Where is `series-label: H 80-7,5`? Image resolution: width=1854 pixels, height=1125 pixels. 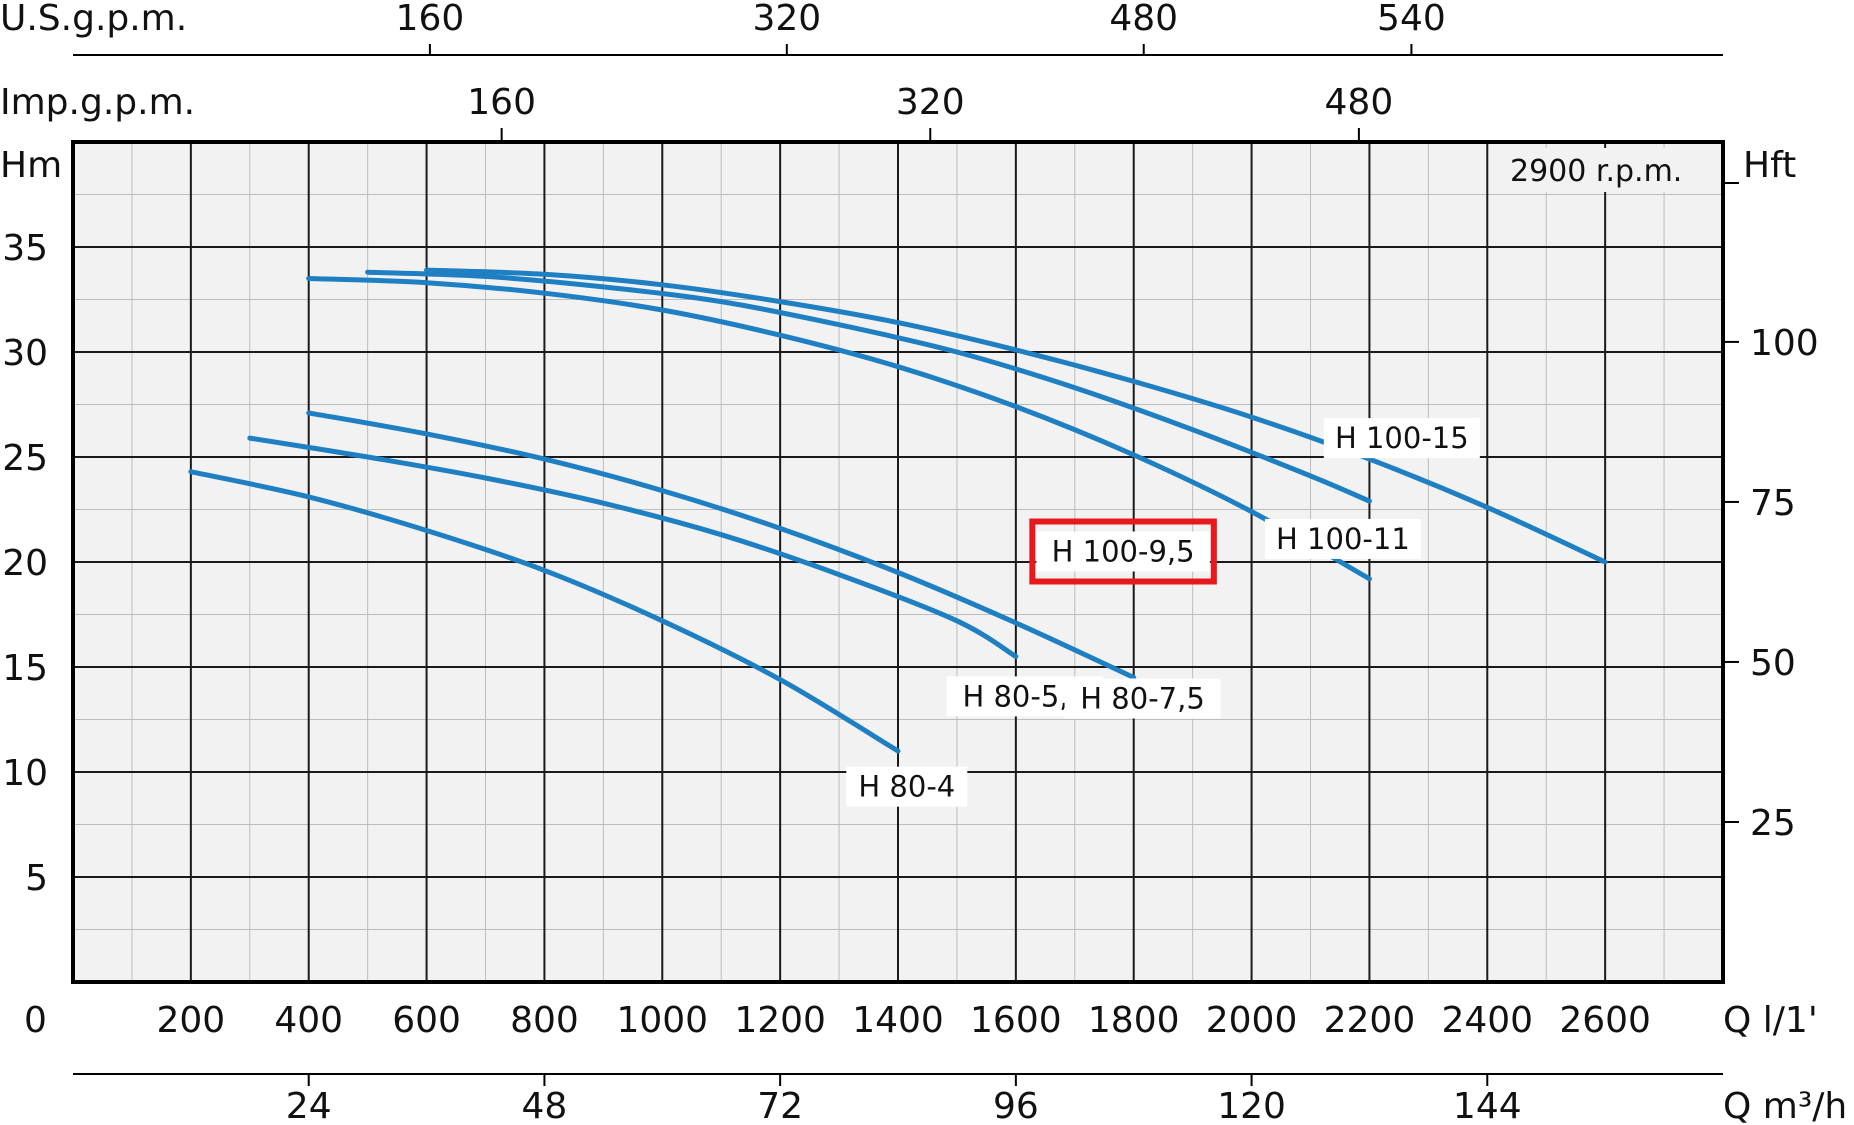 series-label: H 80-7,5 is located at coordinates (1142, 699).